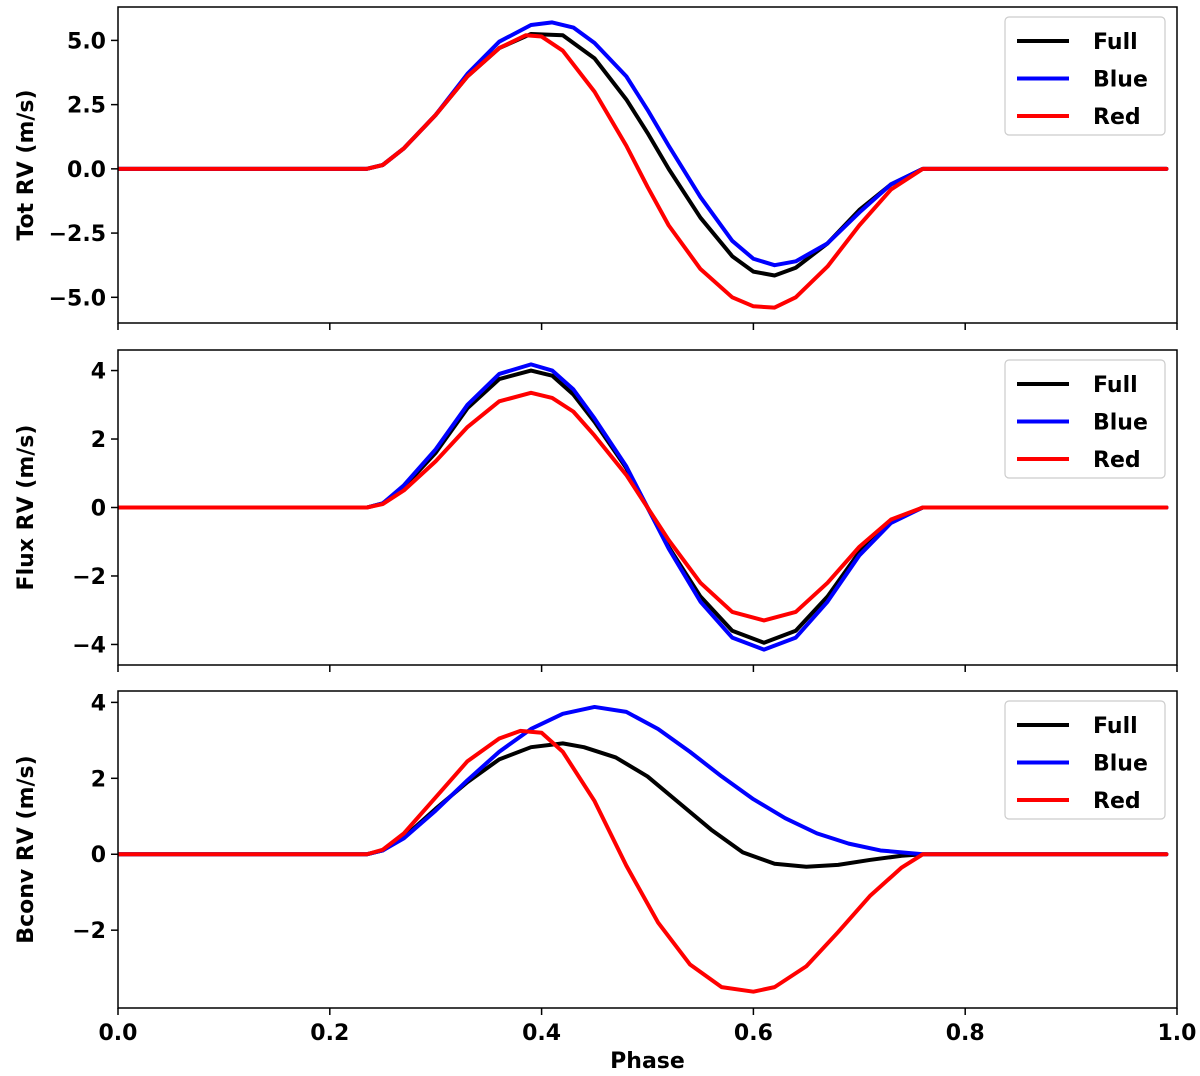  Describe the element at coordinates (77, 298) in the screenshot. I see `y-tick-label: −5.0` at that location.